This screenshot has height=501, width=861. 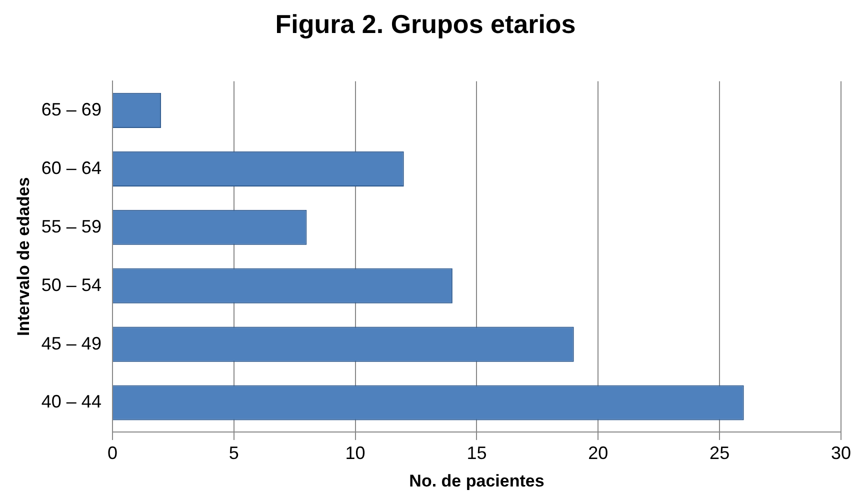 What do you see at coordinates (841, 452) in the screenshot?
I see `x-tick-label: 30` at bounding box center [841, 452].